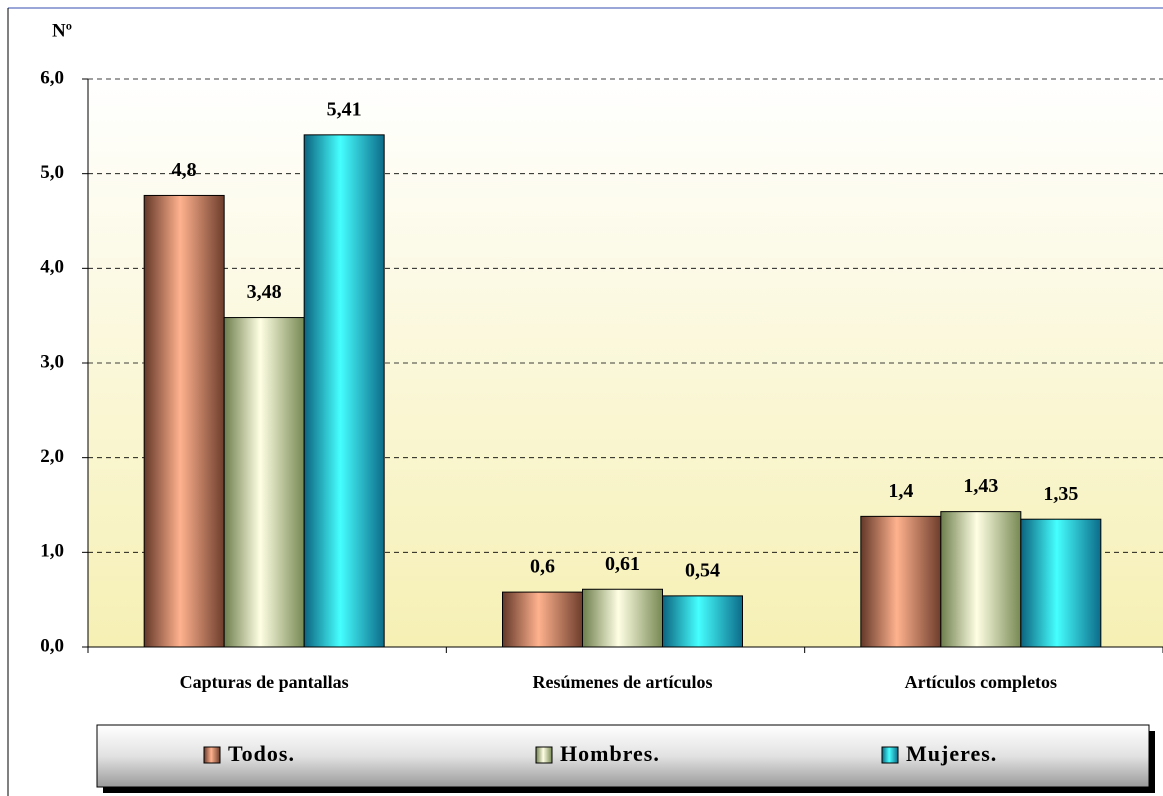  I want to click on legend-box, so click(623, 756).